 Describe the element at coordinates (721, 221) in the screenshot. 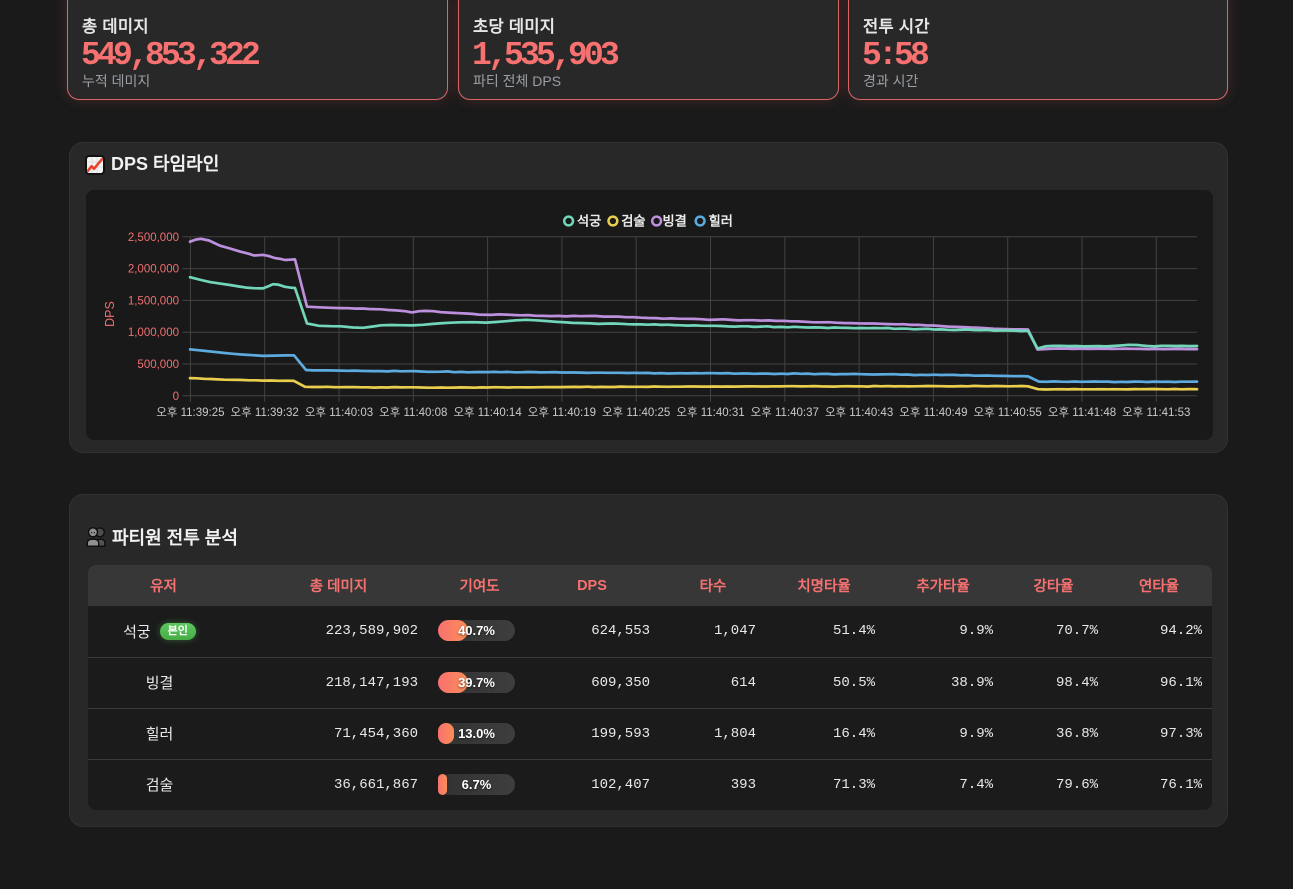

I see `svg-text: 힐러` at that location.